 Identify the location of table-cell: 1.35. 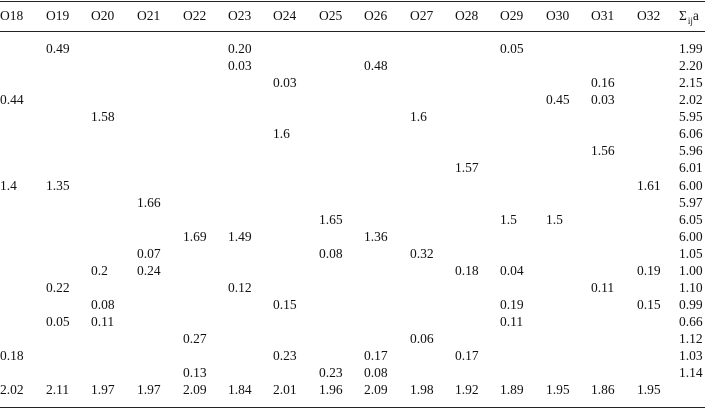
(58, 185).